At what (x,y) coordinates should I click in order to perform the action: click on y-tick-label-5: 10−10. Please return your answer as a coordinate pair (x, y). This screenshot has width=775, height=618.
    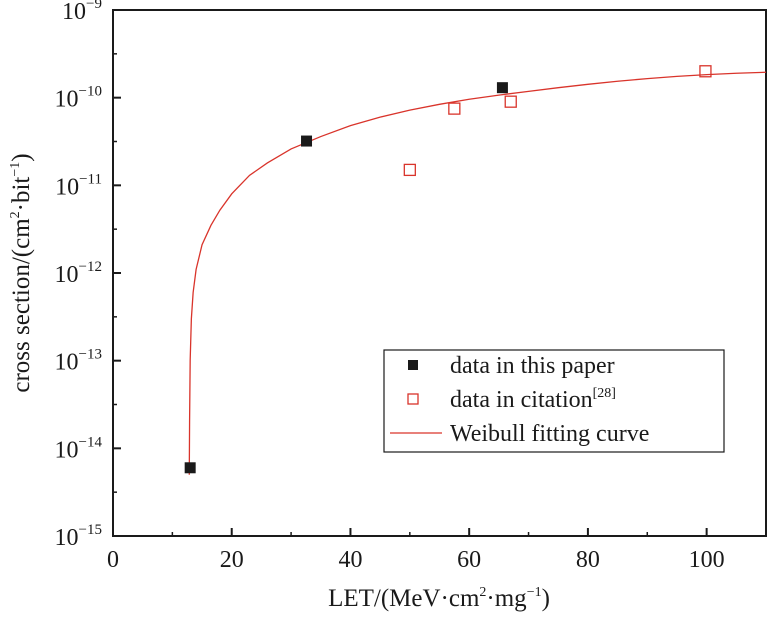
    Looking at the image, I should click on (78, 98).